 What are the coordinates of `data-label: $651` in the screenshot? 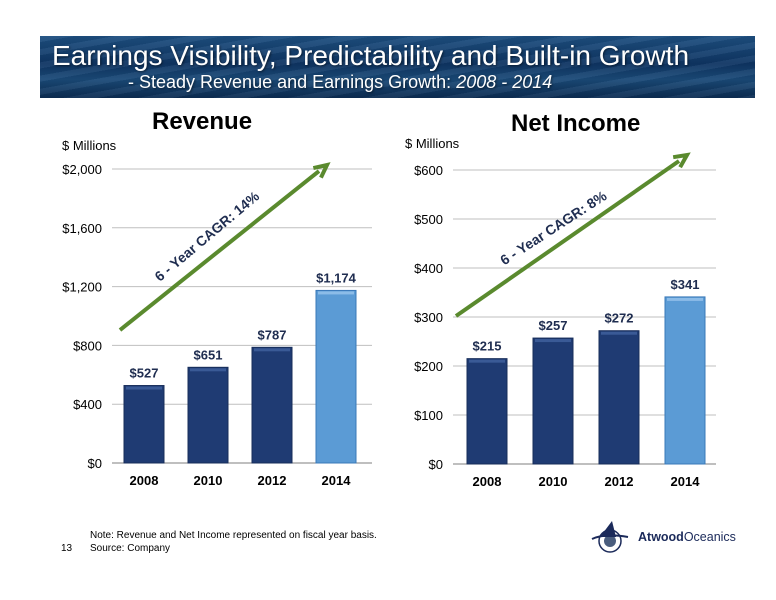 It's located at (208, 354).